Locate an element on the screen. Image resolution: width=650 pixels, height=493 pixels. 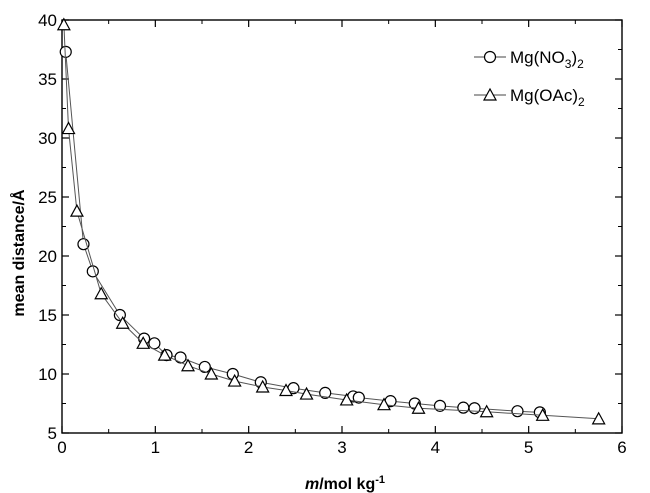
x-axis-title-variable: m is located at coordinates (312, 484).